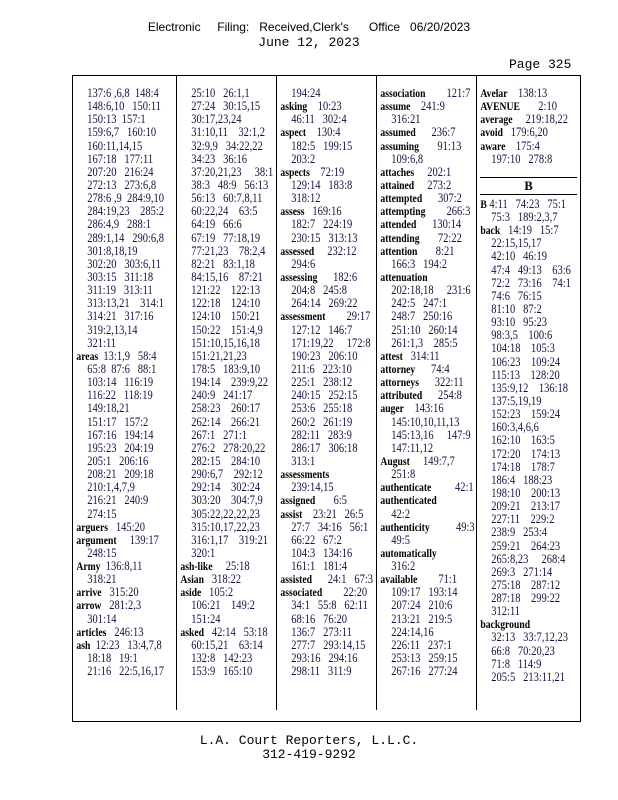 This screenshot has height=800, width=618. What do you see at coordinates (235, 631) in the screenshot?
I see `page-line-references: 42:14 53:18` at bounding box center [235, 631].